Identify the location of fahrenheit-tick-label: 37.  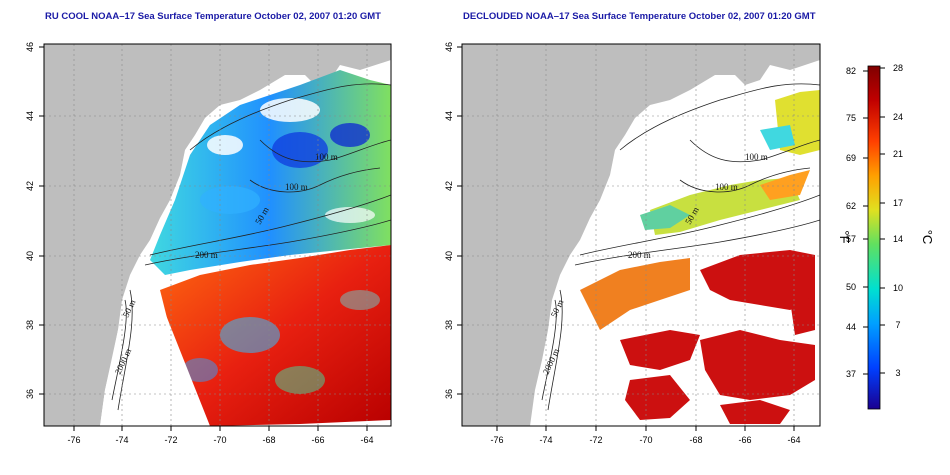
(851, 374).